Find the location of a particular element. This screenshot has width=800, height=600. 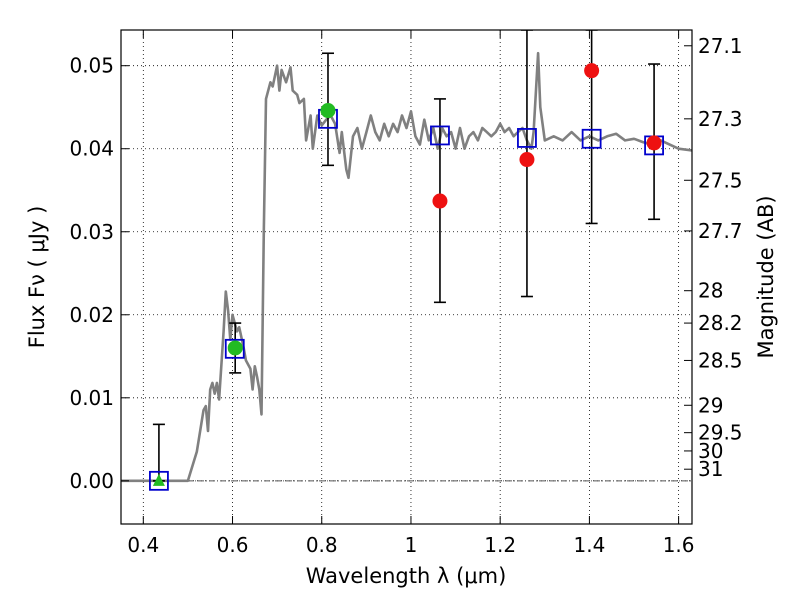

y2-axis-label: Magnitude (AB) is located at coordinates (766, 276).